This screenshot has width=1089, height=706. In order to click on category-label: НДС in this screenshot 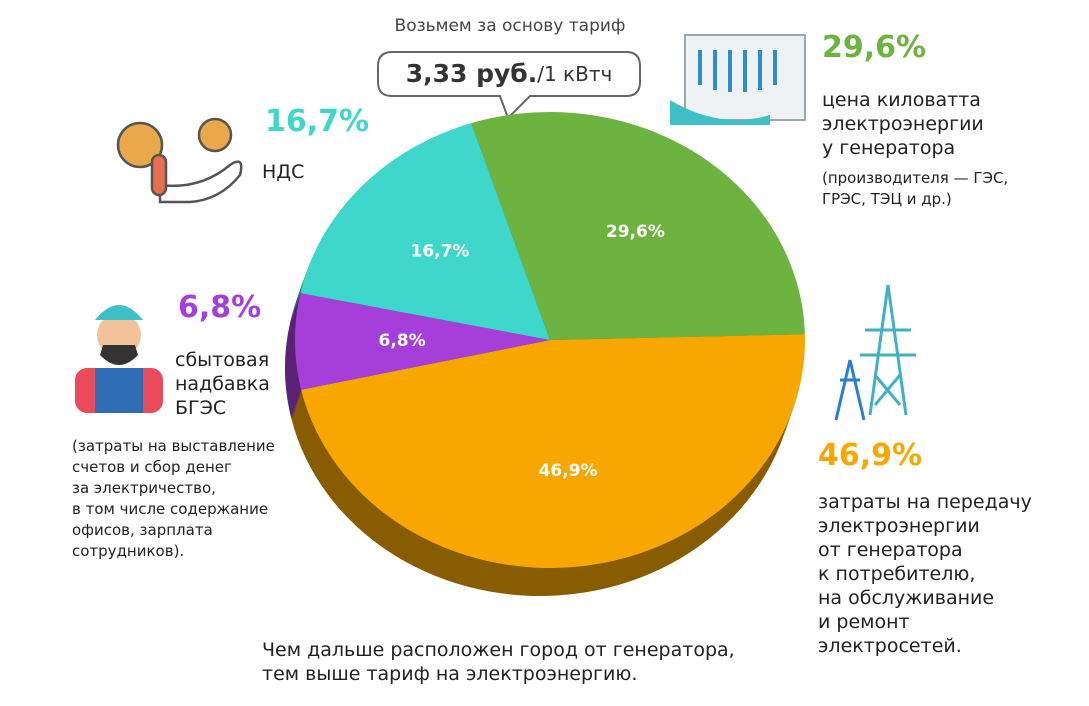, I will do `click(283, 172)`.